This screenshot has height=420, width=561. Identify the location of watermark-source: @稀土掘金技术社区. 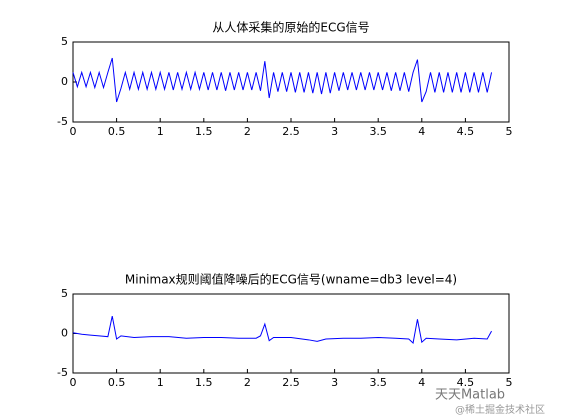
(500, 409).